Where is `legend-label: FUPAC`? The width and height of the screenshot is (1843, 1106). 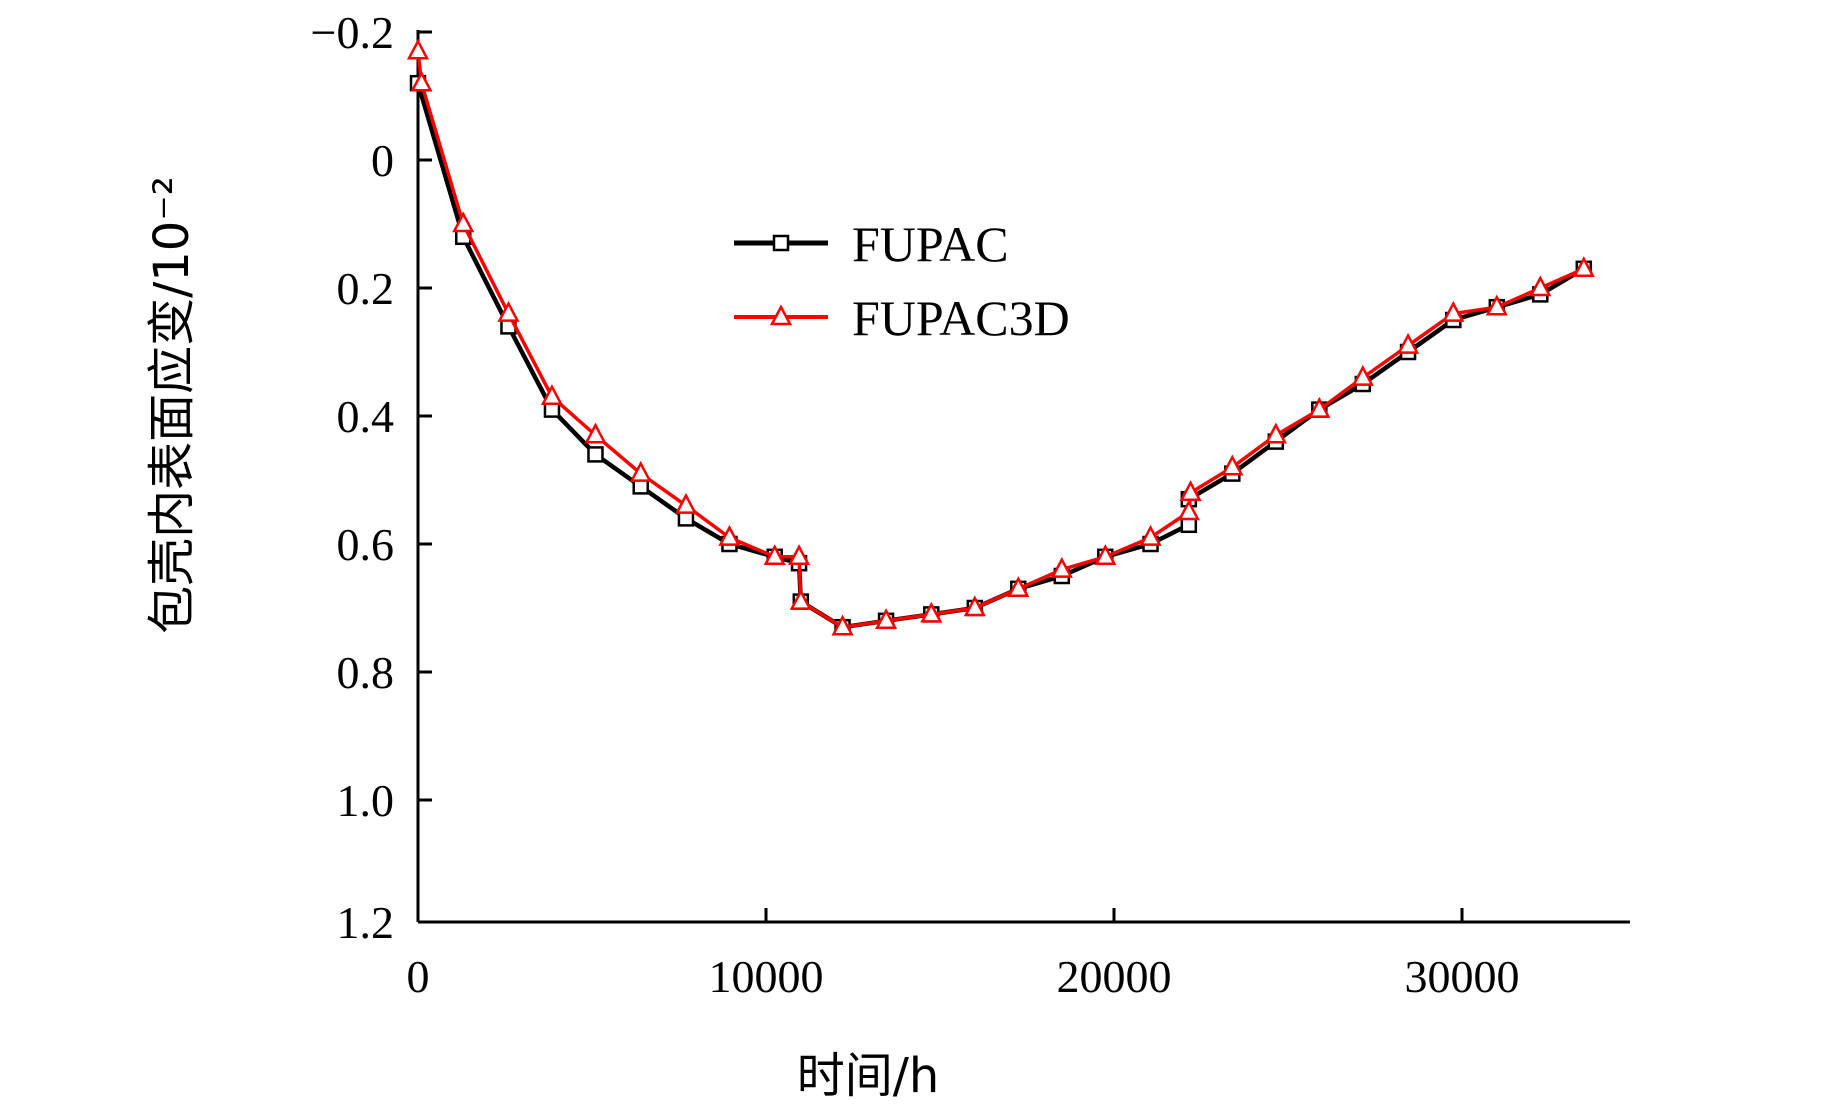
legend-label: FUPAC is located at coordinates (930, 244).